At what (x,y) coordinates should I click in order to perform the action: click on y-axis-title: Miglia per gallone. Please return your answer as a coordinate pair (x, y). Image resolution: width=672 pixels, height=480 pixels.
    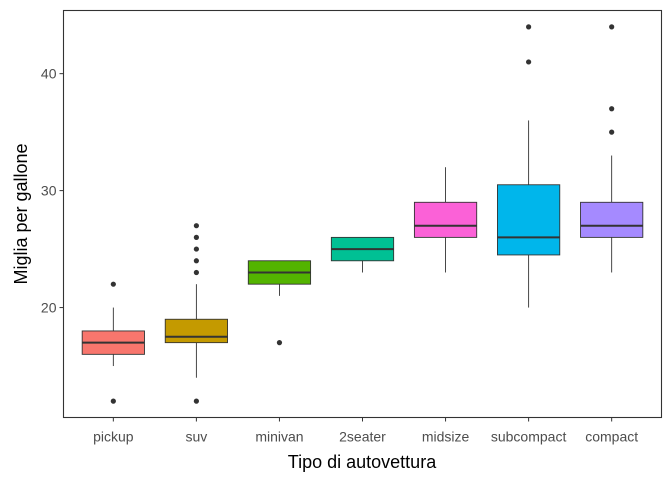
    Looking at the image, I should click on (21, 213).